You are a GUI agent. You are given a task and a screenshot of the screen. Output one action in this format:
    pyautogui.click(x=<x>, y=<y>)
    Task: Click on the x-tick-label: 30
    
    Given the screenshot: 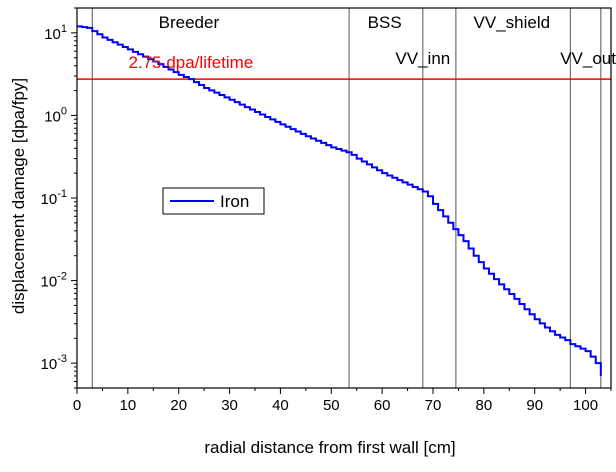 What is the action you would take?
    pyautogui.click(x=229, y=405)
    